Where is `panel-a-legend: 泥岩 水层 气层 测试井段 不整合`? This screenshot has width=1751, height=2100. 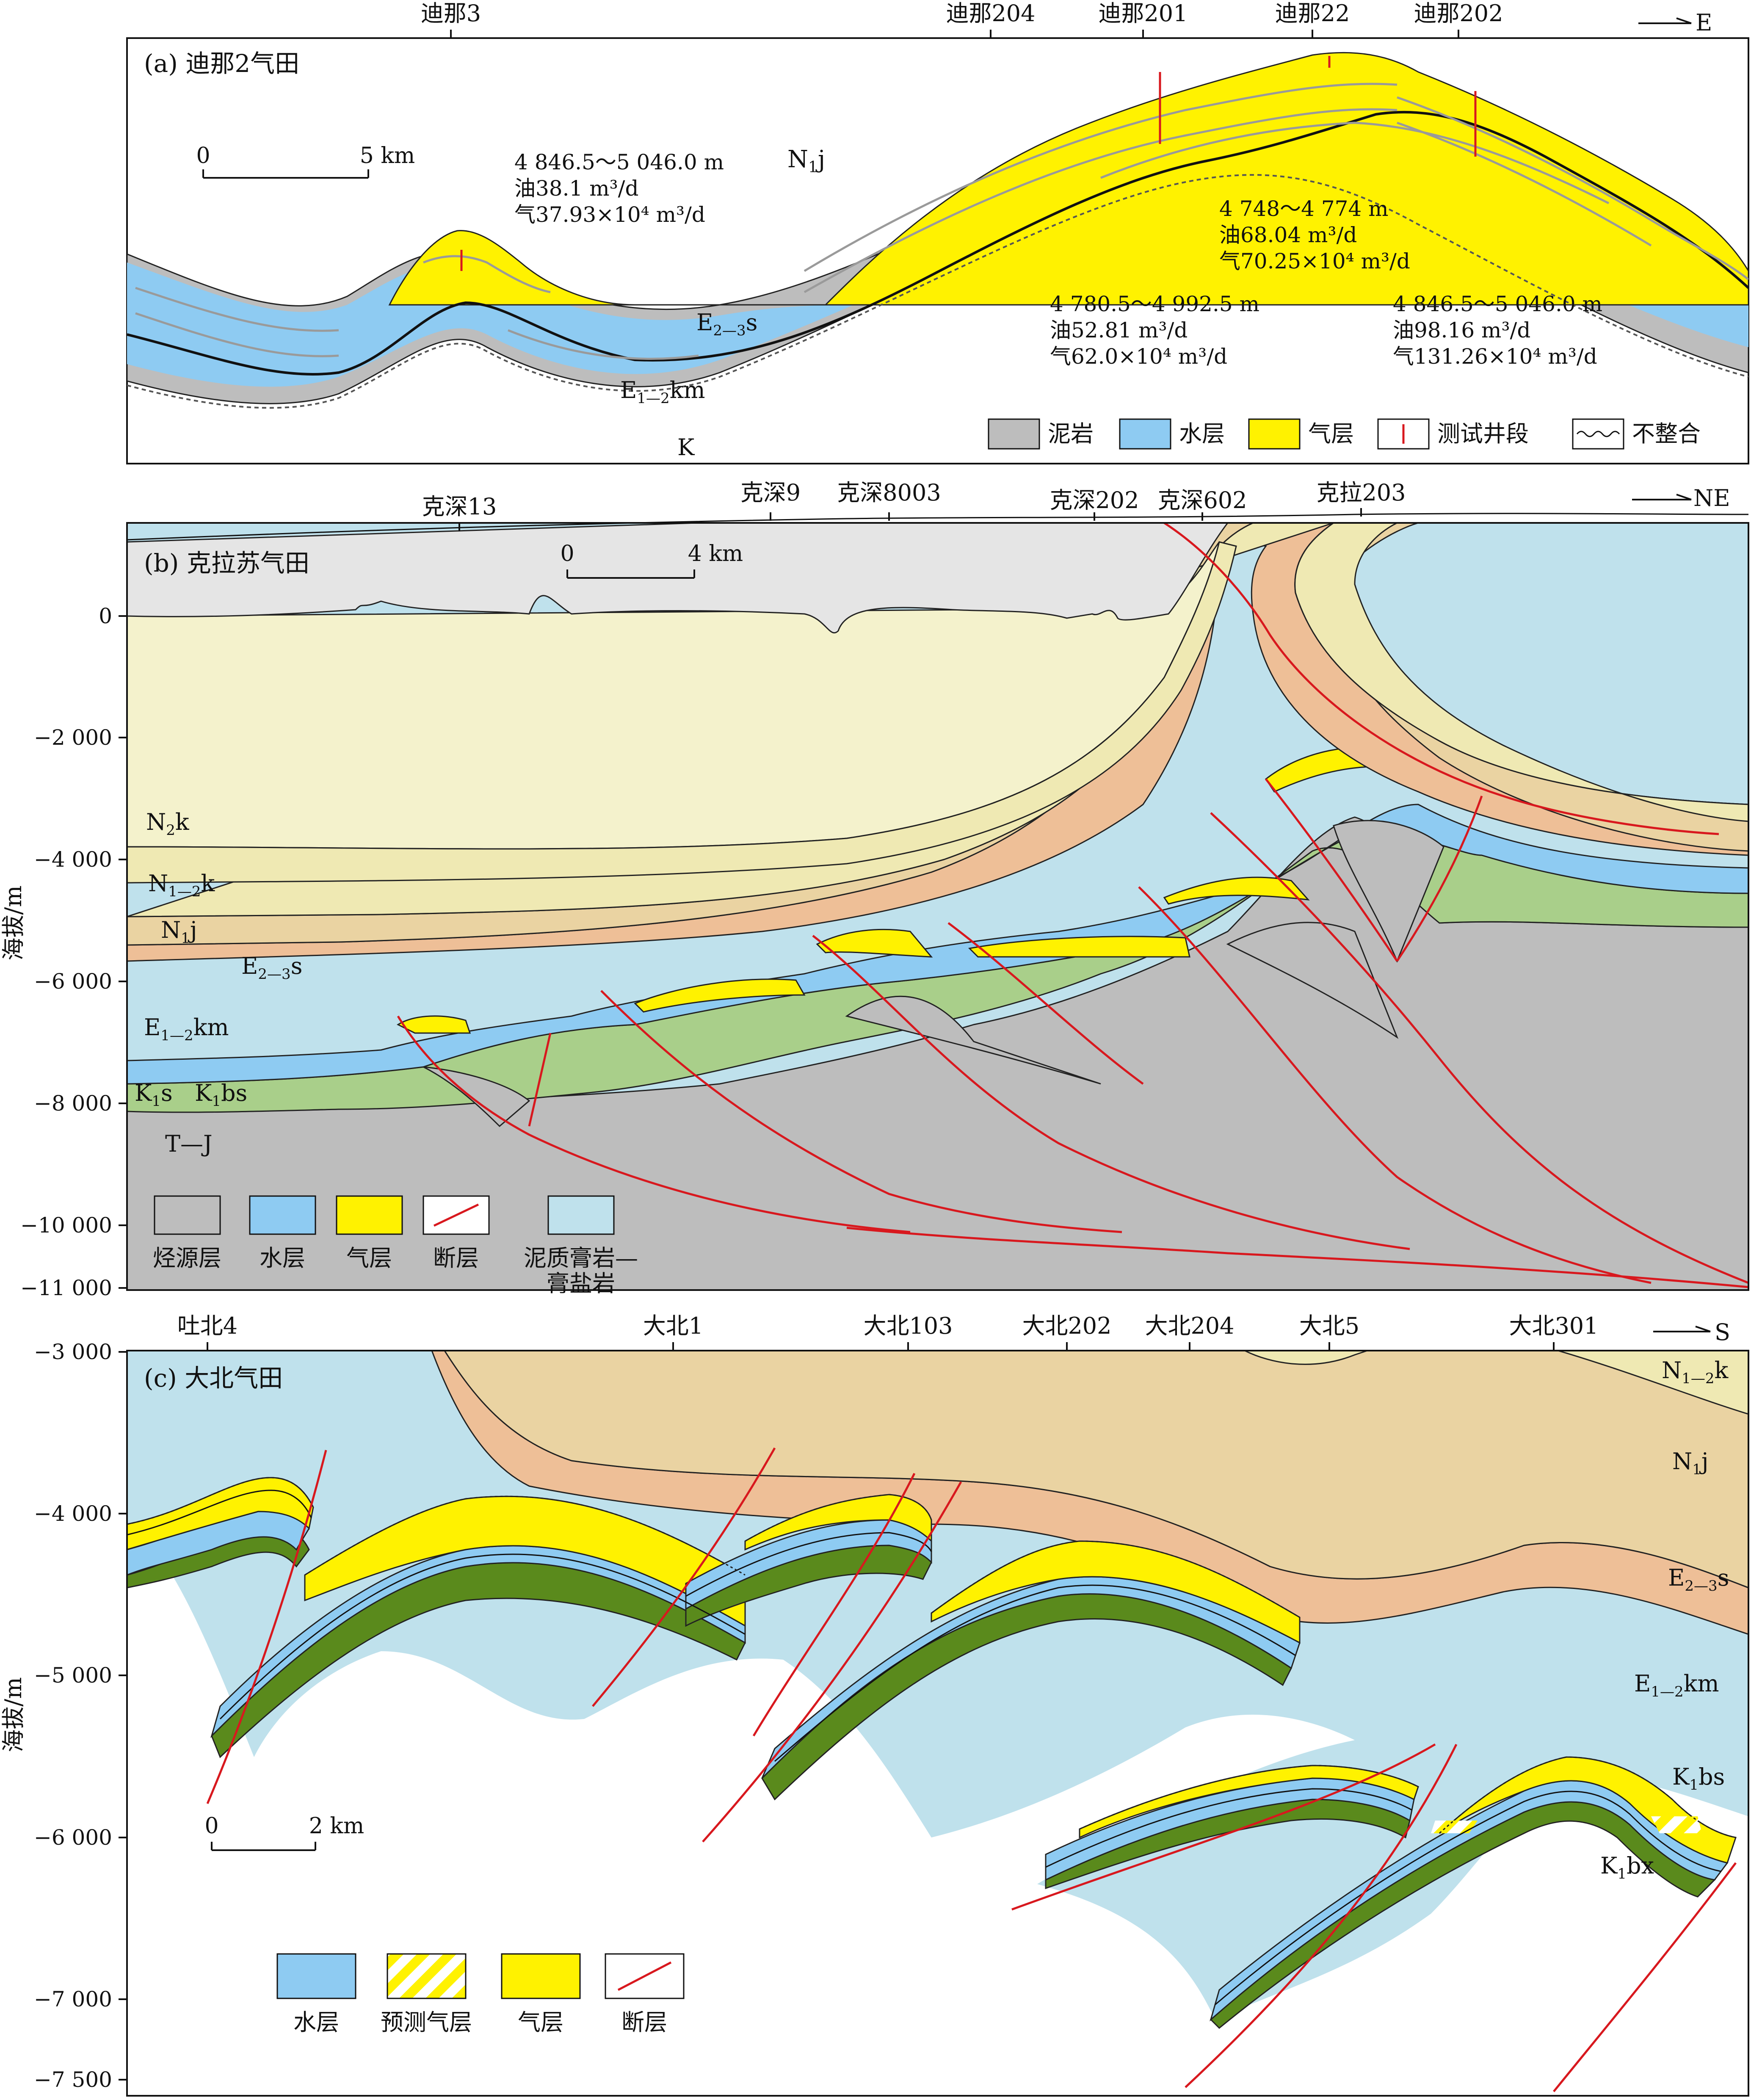 panel-a-legend: 泥岩 水层 气层 测试井段 不整合 is located at coordinates (1344, 434).